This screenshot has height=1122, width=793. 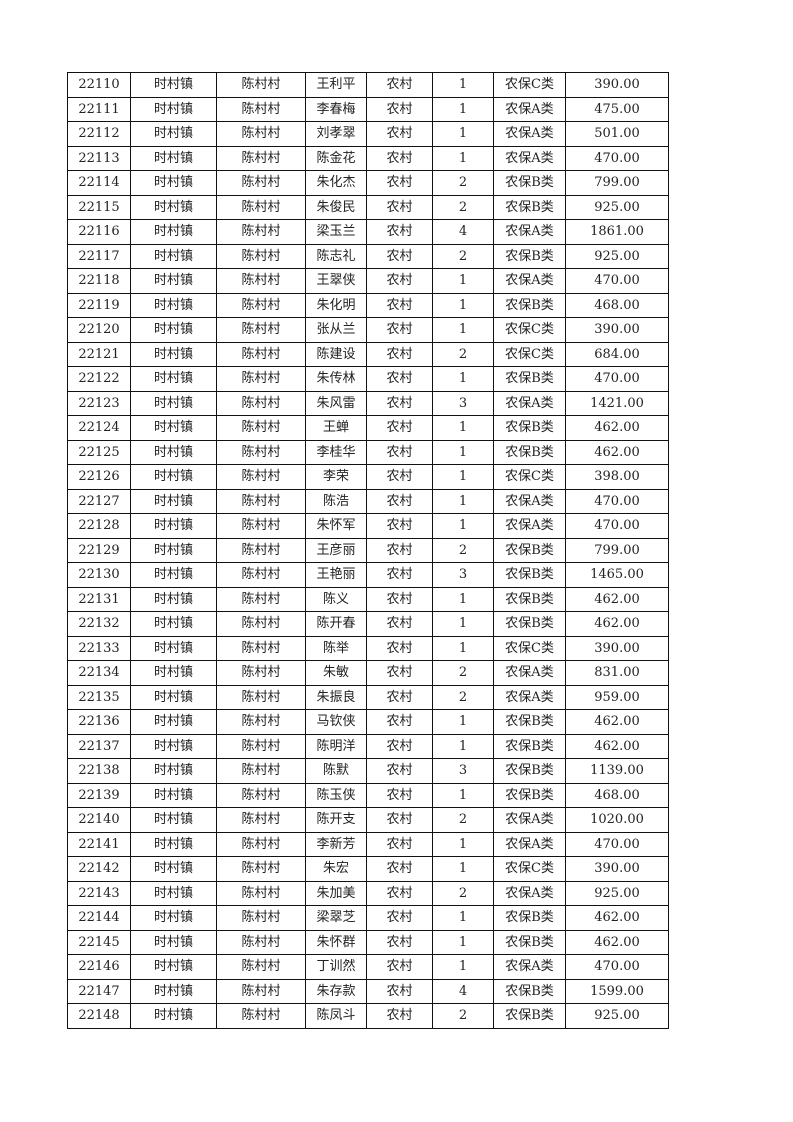 I want to click on id-cell: 22112, so click(x=99, y=134).